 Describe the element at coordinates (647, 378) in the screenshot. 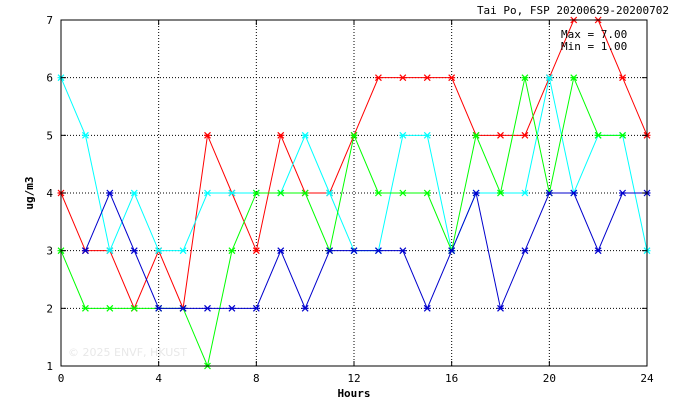

I see `x-tick-label: 24` at that location.